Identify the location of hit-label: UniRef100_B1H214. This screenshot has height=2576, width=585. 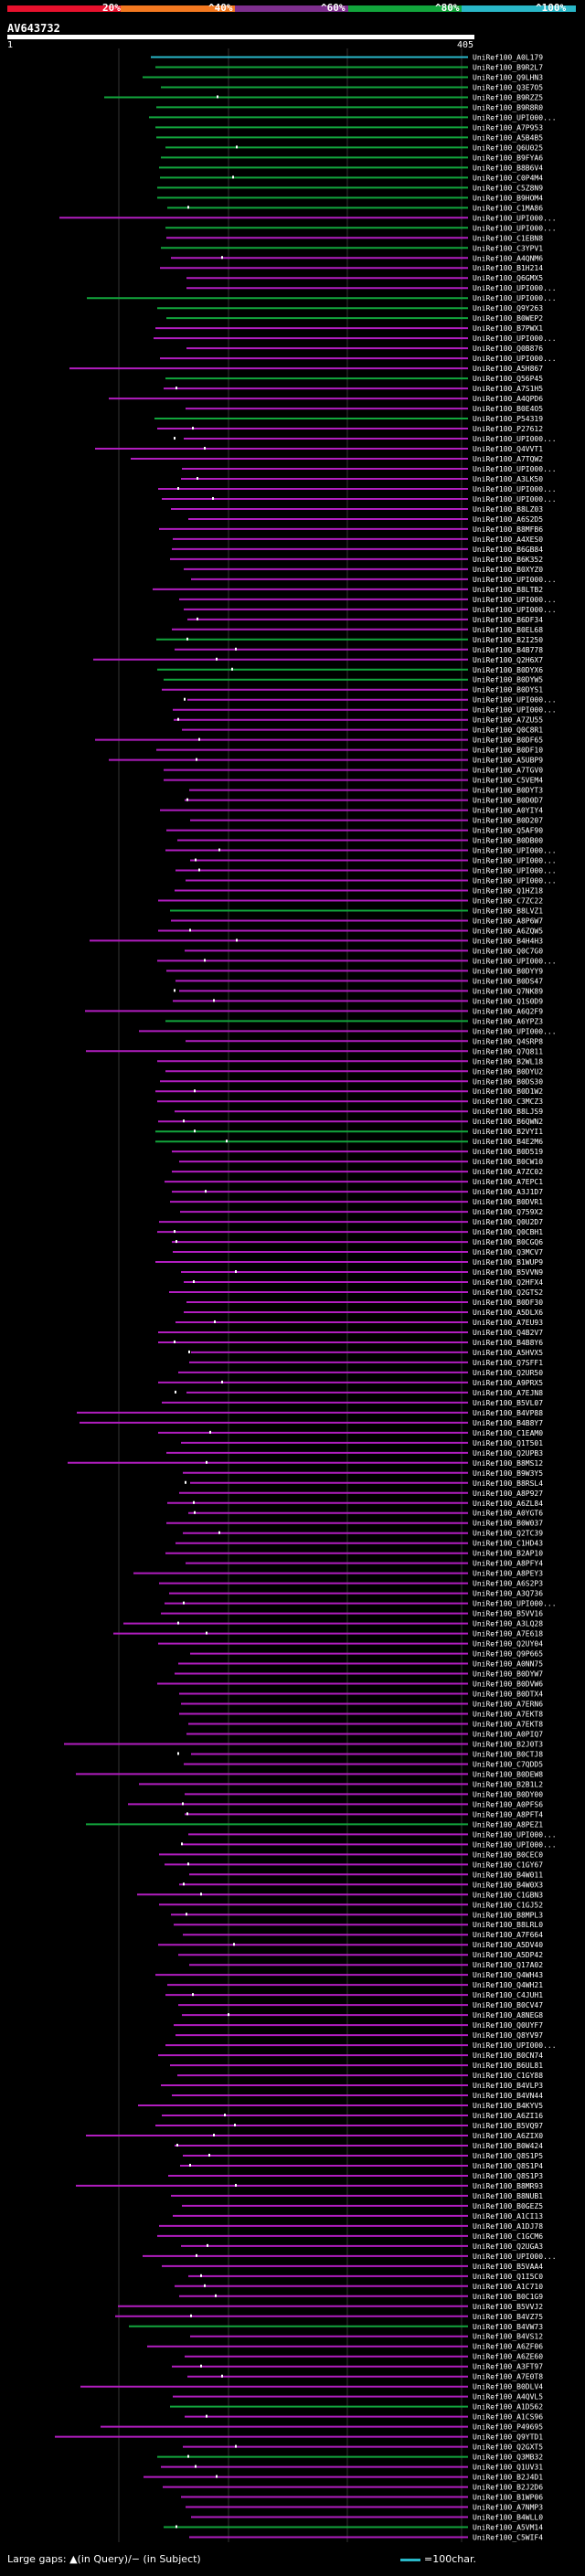
(508, 268).